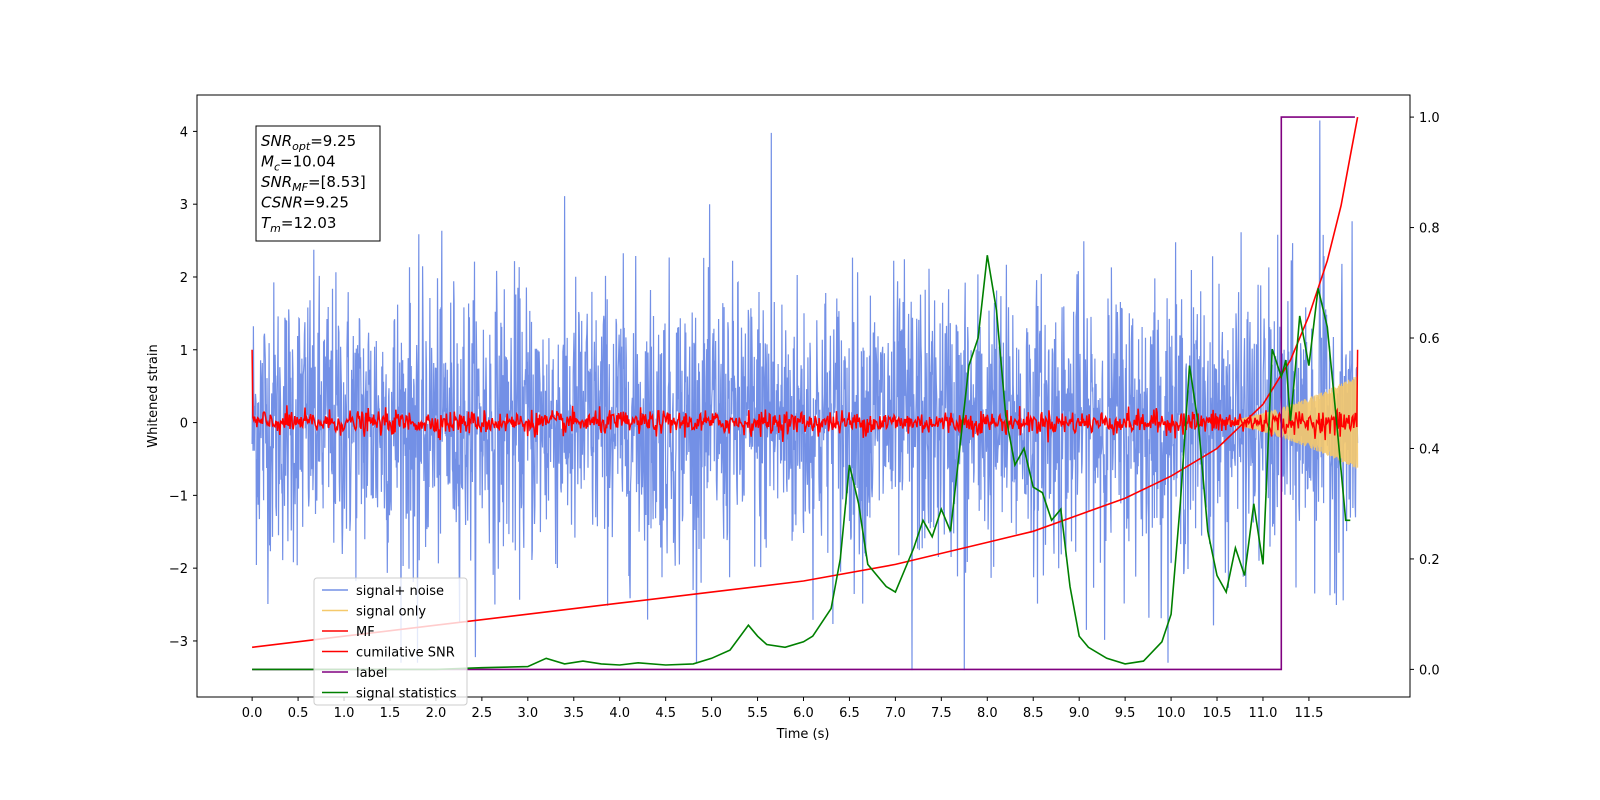  What do you see at coordinates (987, 713) in the screenshot?
I see `x-tick-label: 8.0` at bounding box center [987, 713].